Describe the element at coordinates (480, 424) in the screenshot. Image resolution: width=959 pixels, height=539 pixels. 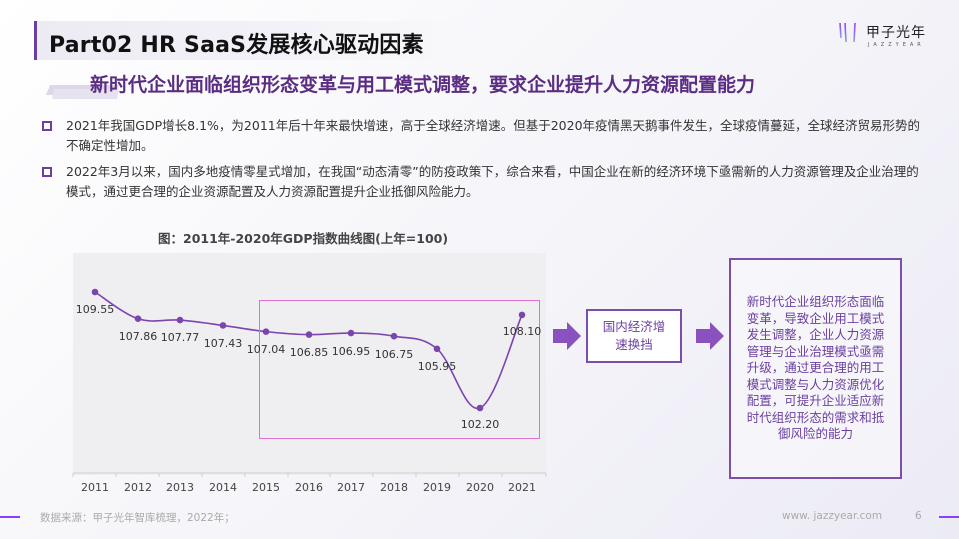
I see `data-label: 102.20` at that location.